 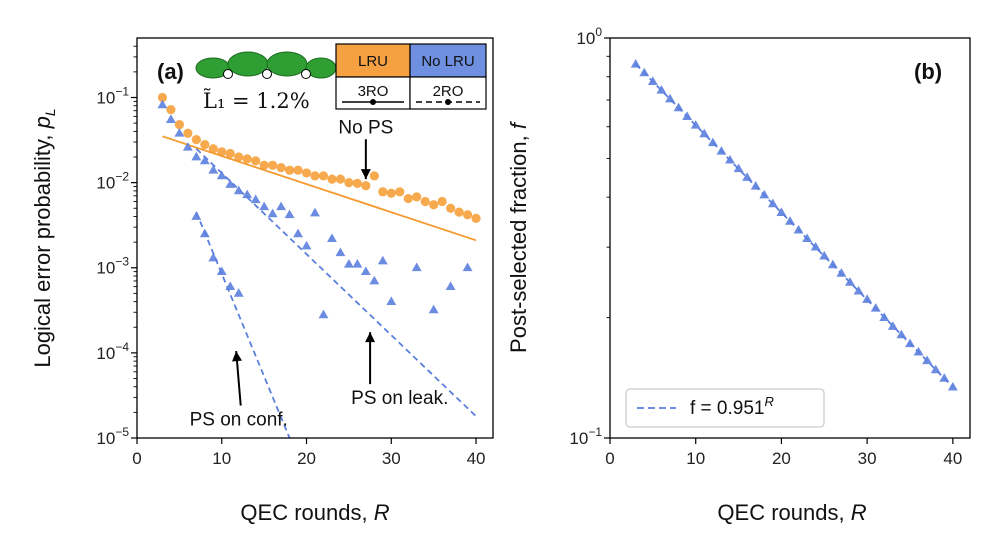 I want to click on panel-b-x-label: QEC rounds, R, so click(x=791, y=512).